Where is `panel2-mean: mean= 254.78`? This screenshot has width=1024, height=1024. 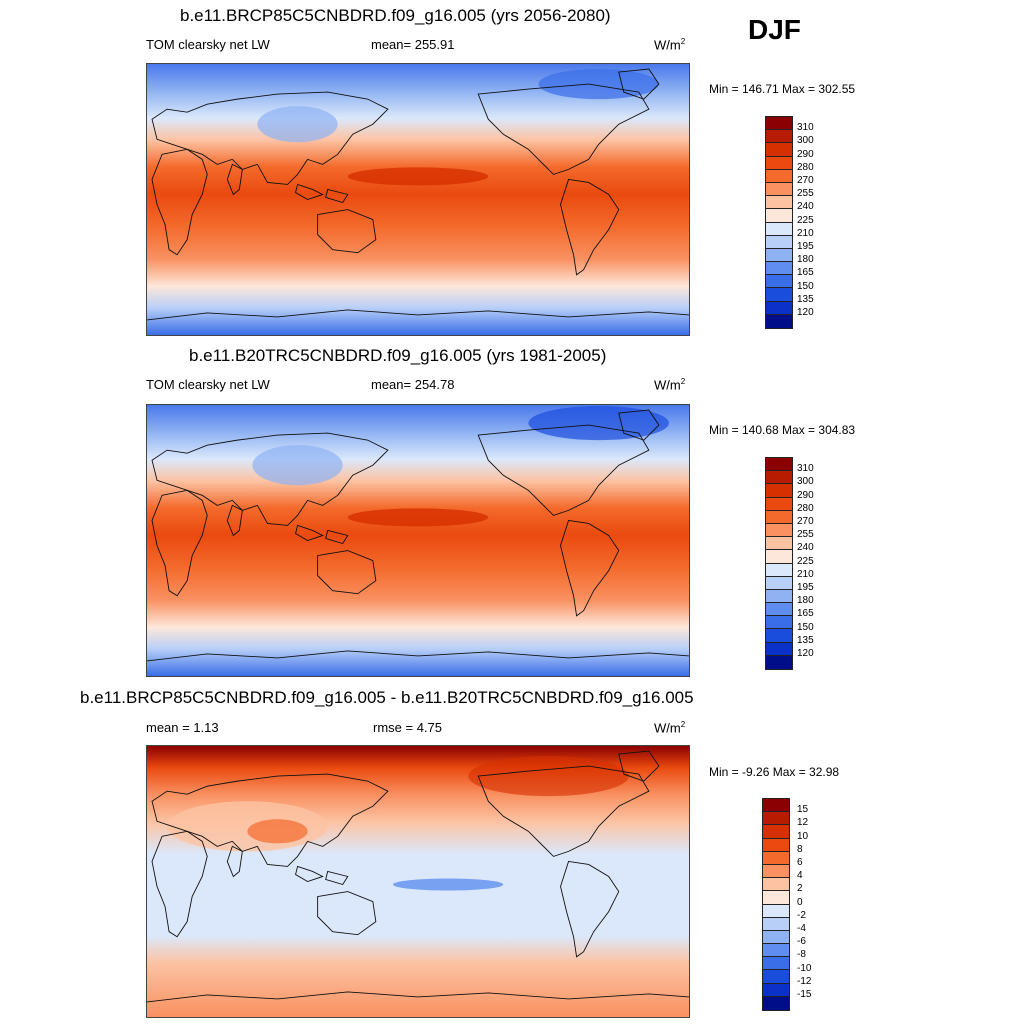
panel2-mean: mean= 254.78 is located at coordinates (413, 384).